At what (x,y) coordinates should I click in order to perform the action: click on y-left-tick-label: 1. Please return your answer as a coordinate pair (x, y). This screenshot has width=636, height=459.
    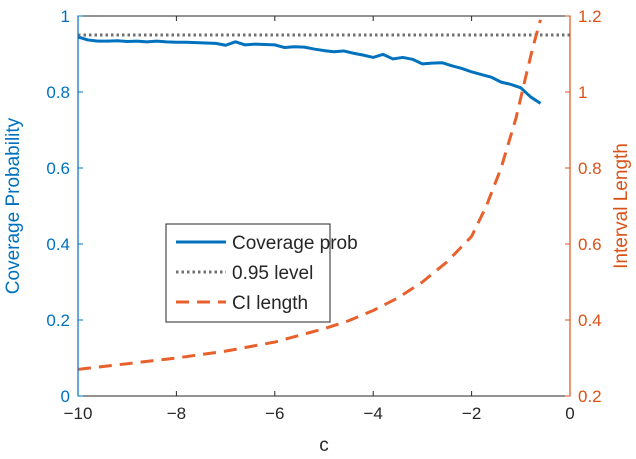
    Looking at the image, I should click on (65, 16).